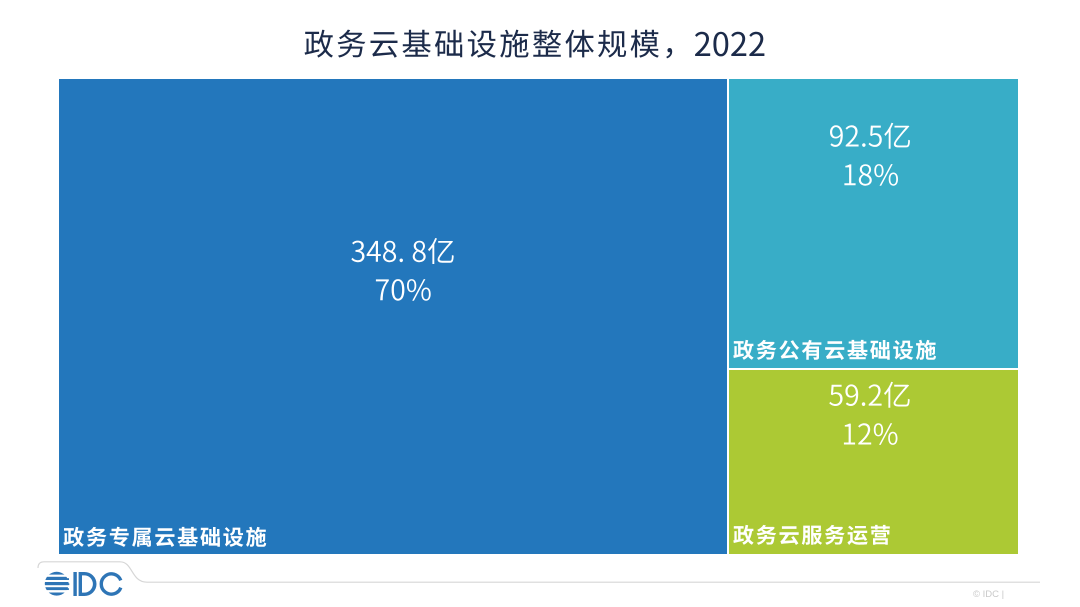 The width and height of the screenshot is (1080, 607). Describe the element at coordinates (988, 594) in the screenshot. I see `svg-text: © IDC |` at that location.